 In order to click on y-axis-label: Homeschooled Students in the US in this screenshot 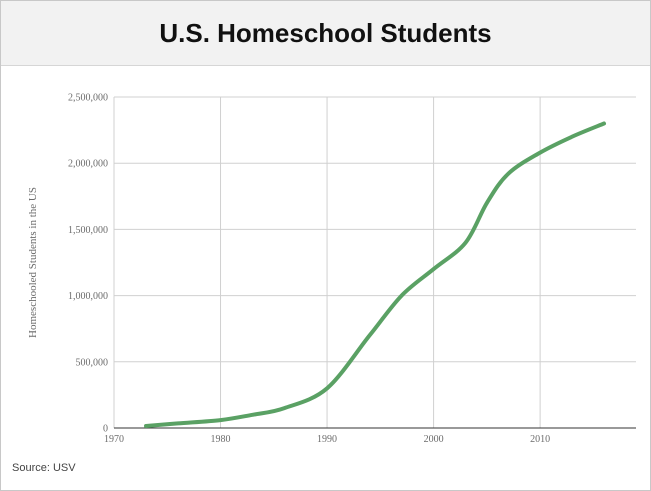, I will do `click(33, 262)`.